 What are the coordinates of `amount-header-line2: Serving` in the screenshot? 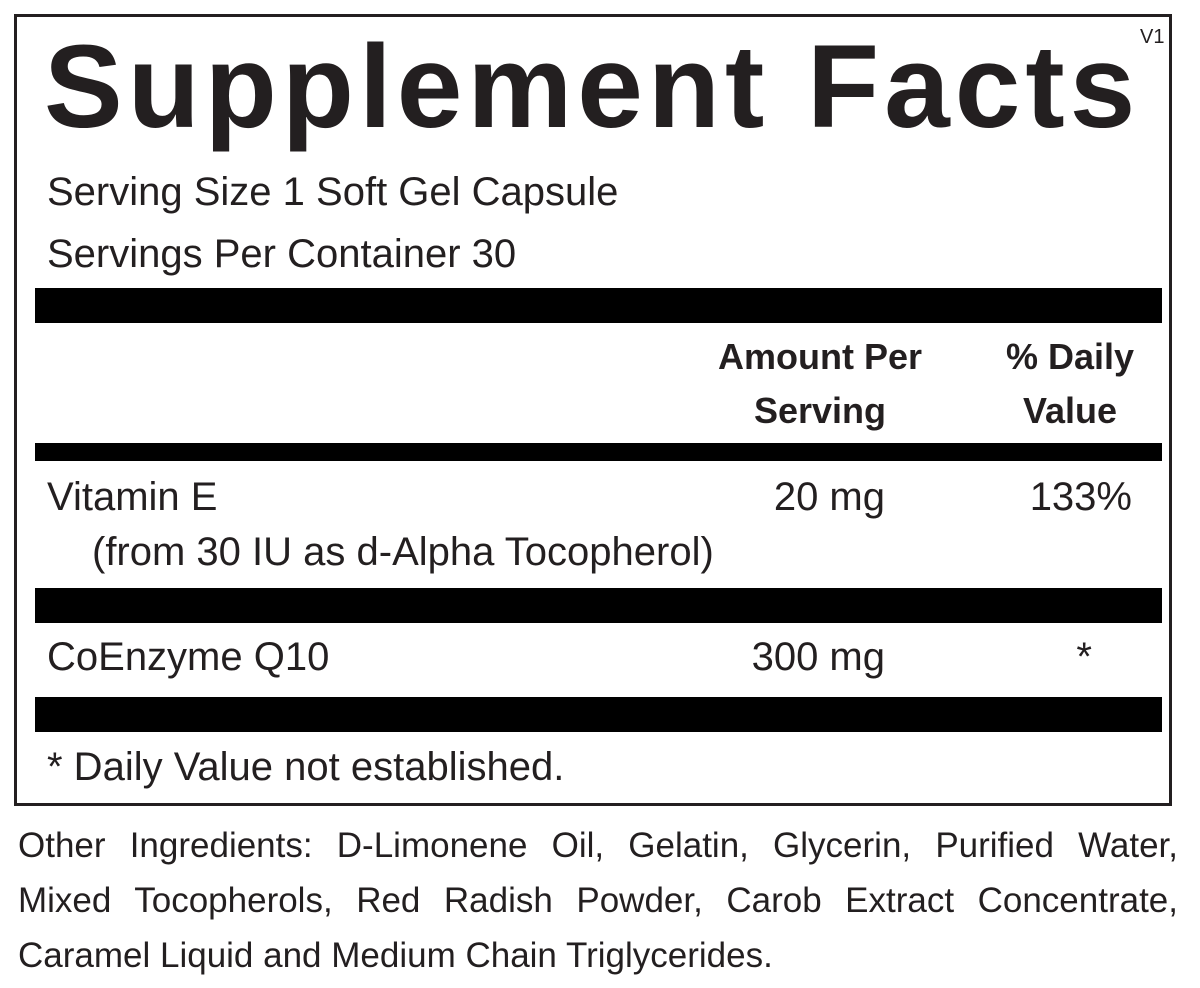 It's located at (820, 410).